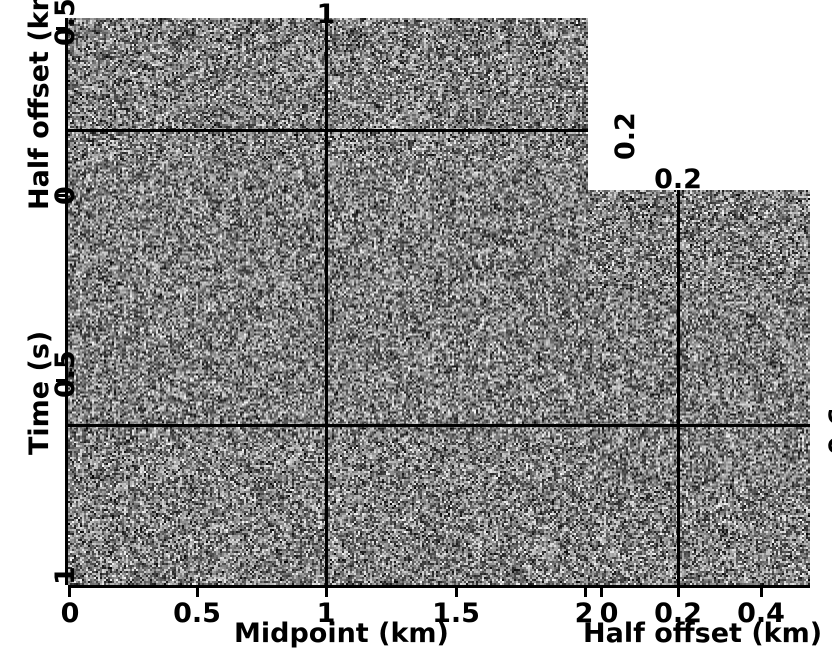 This screenshot has height=655, width=832. I want to click on left-ticklabel-time-0.5: 0.5, so click(65, 374).